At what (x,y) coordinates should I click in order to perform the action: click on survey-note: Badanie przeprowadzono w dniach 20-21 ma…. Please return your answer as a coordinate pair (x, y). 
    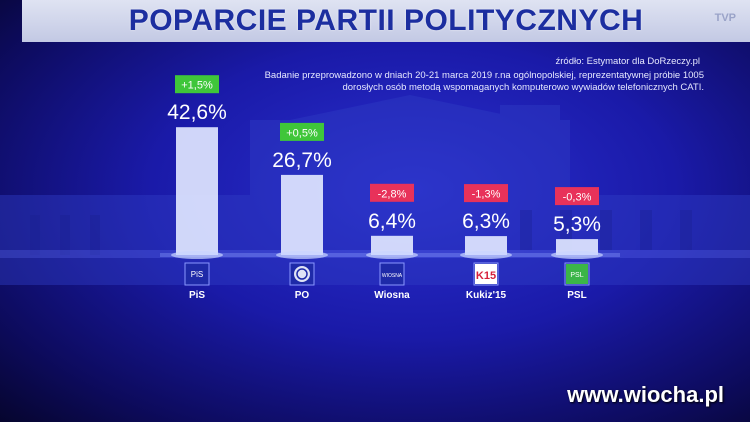
    Looking at the image, I should click on (484, 81).